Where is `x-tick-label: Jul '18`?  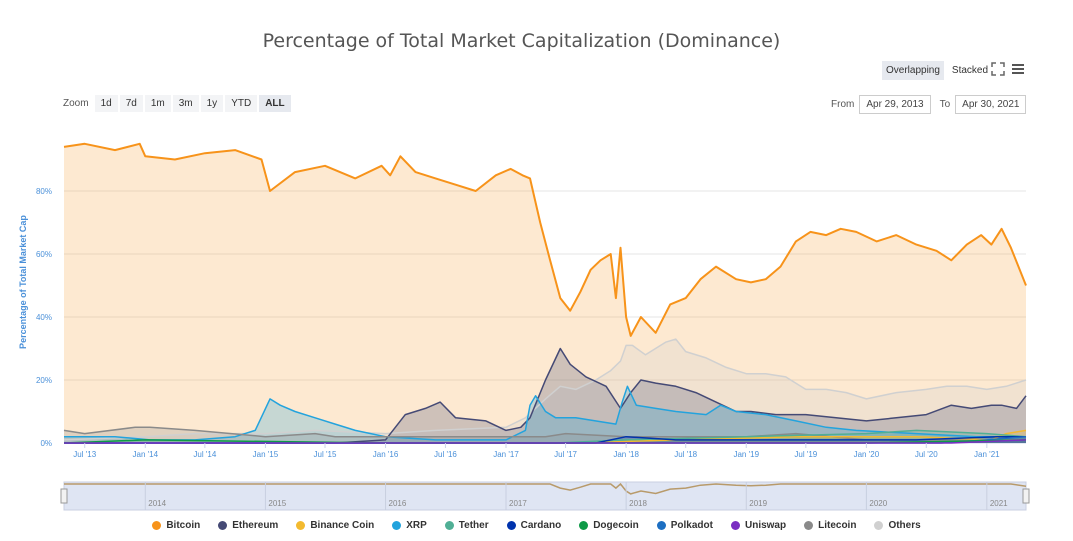 x-tick-label: Jul '18 is located at coordinates (685, 454).